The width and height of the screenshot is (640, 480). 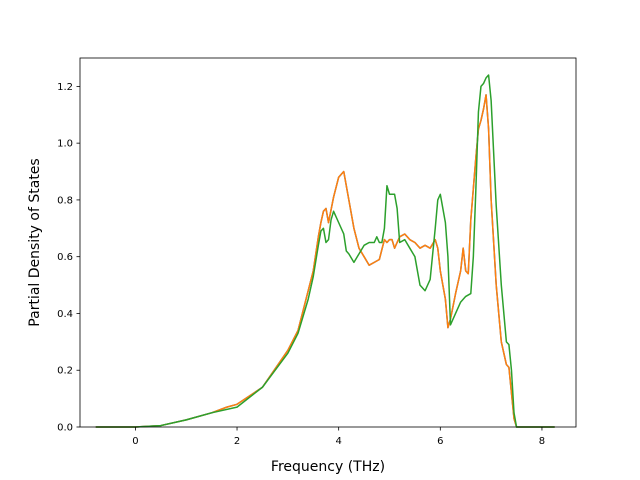 I want to click on y-tick-label: 1.0, so click(x=65, y=144).